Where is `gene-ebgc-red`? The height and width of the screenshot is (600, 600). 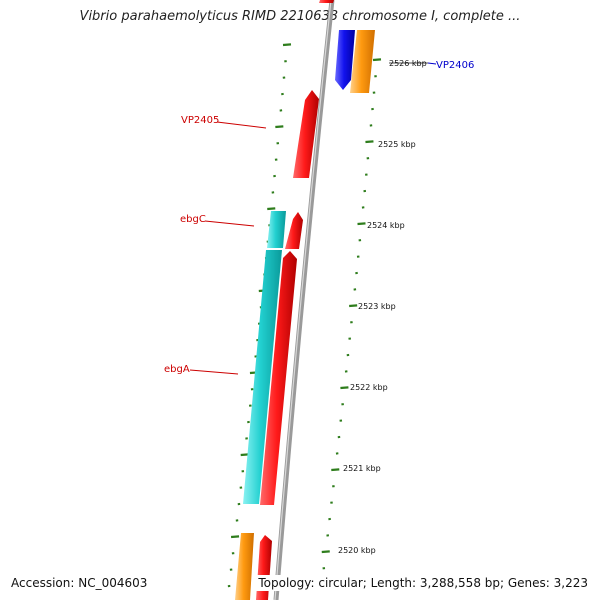 gene-ebgc-red is located at coordinates (294, 230).